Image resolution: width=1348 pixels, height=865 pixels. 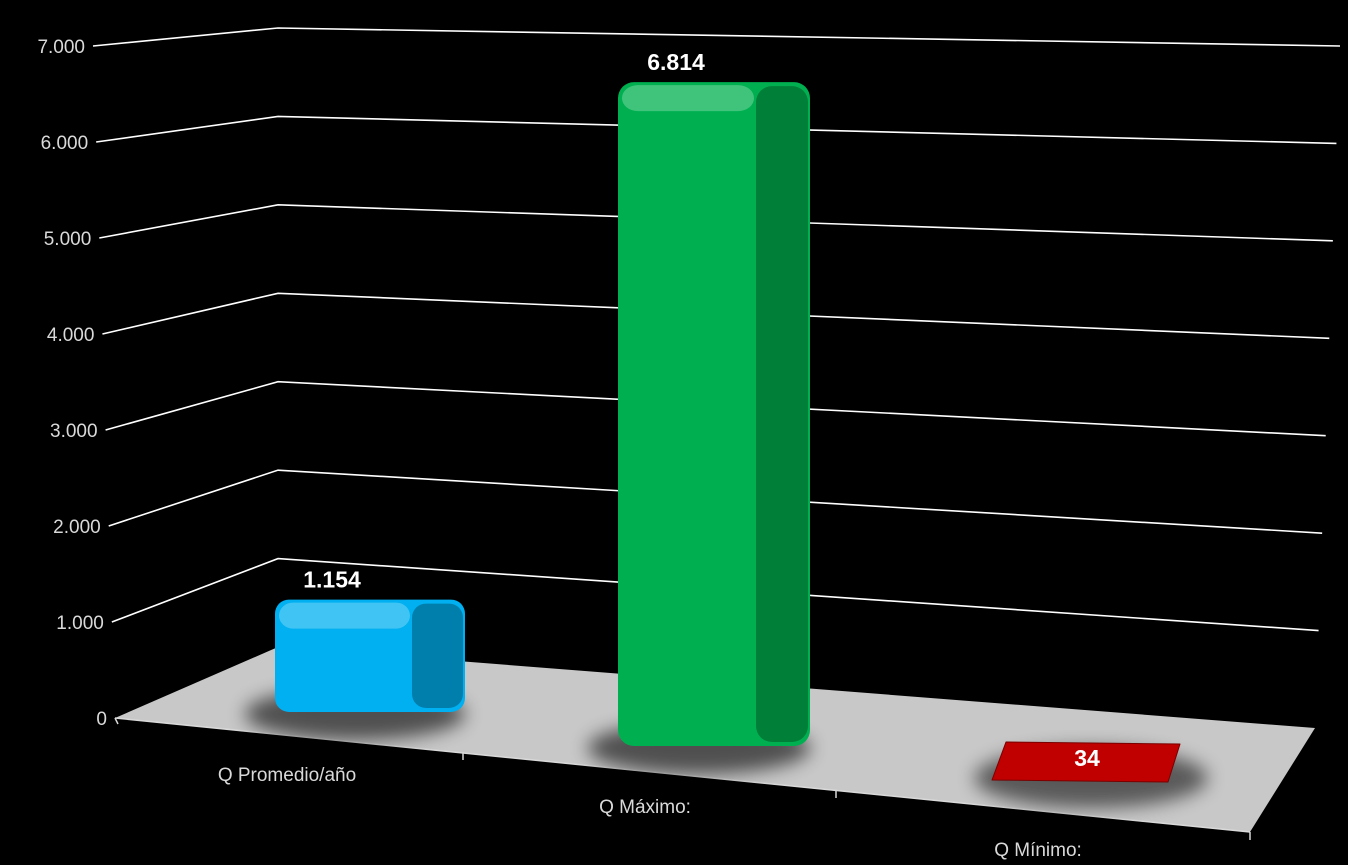 What do you see at coordinates (287, 775) in the screenshot?
I see `x-category-label: Q Promedio/año` at bounding box center [287, 775].